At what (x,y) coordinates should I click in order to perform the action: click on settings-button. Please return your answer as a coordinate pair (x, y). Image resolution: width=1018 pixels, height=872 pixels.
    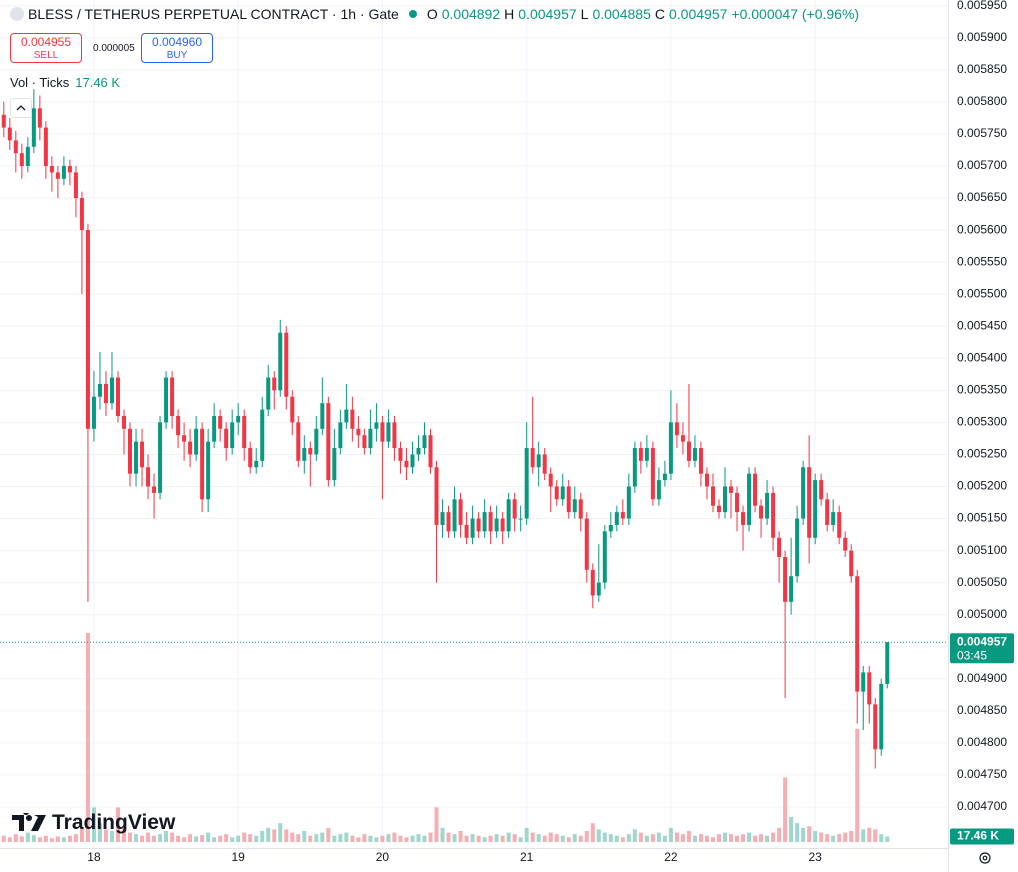
    Looking at the image, I should click on (985, 858).